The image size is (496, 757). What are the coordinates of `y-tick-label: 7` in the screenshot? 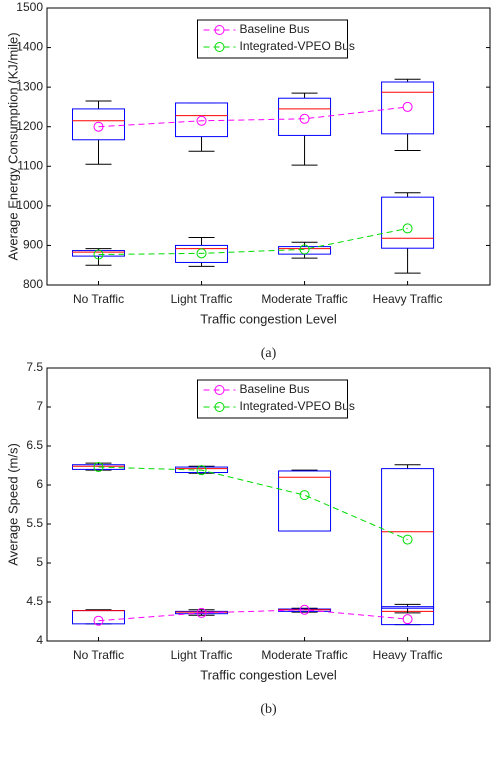 It's located at (39, 406).